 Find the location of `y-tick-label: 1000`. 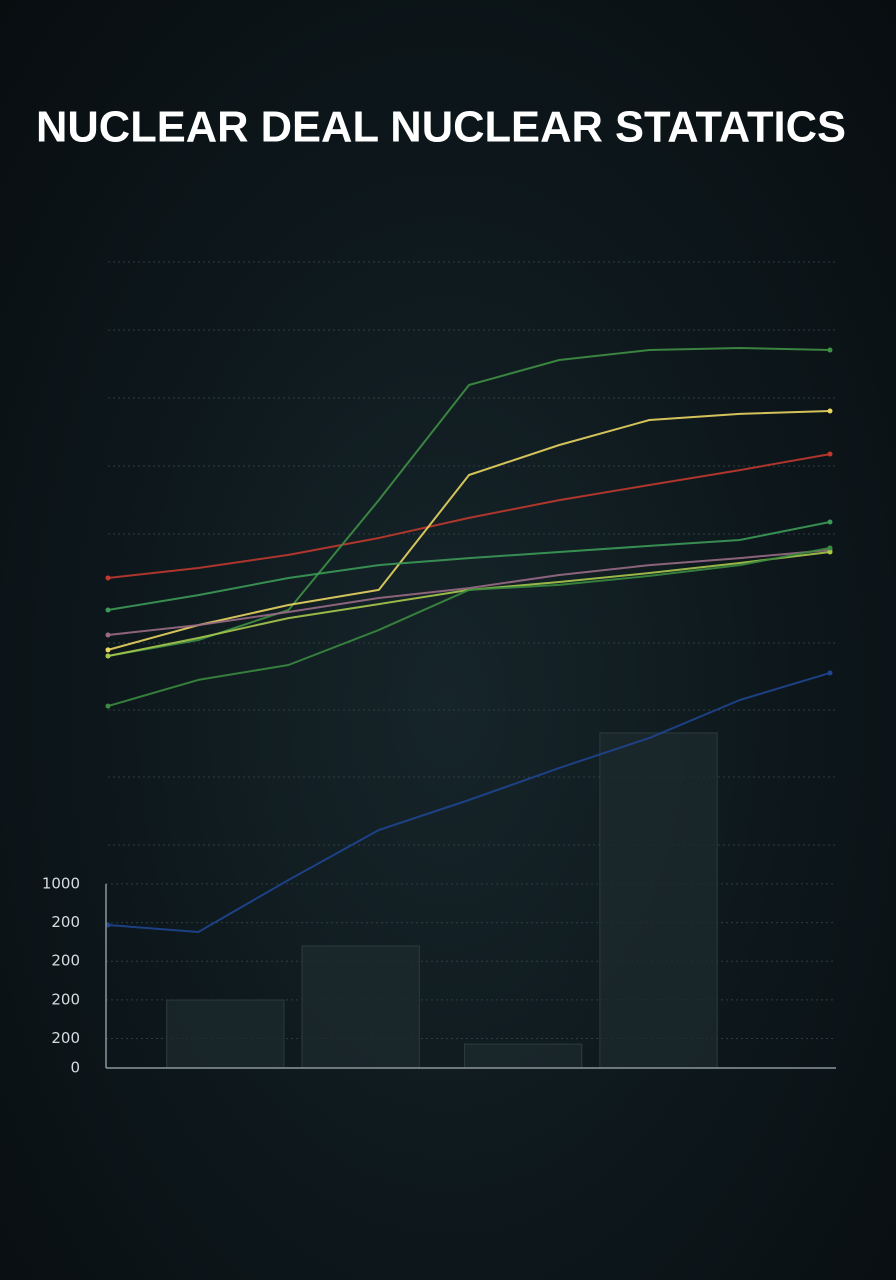

y-tick-label: 1000 is located at coordinates (61, 883).